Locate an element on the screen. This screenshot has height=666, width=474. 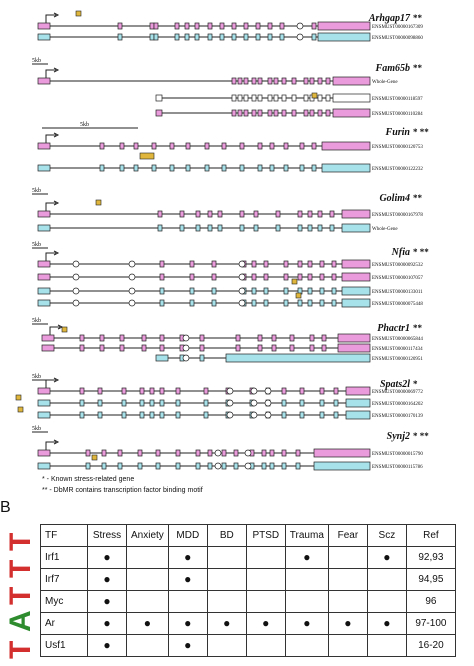
column-header: PTSD is located at coordinates (265, 535).